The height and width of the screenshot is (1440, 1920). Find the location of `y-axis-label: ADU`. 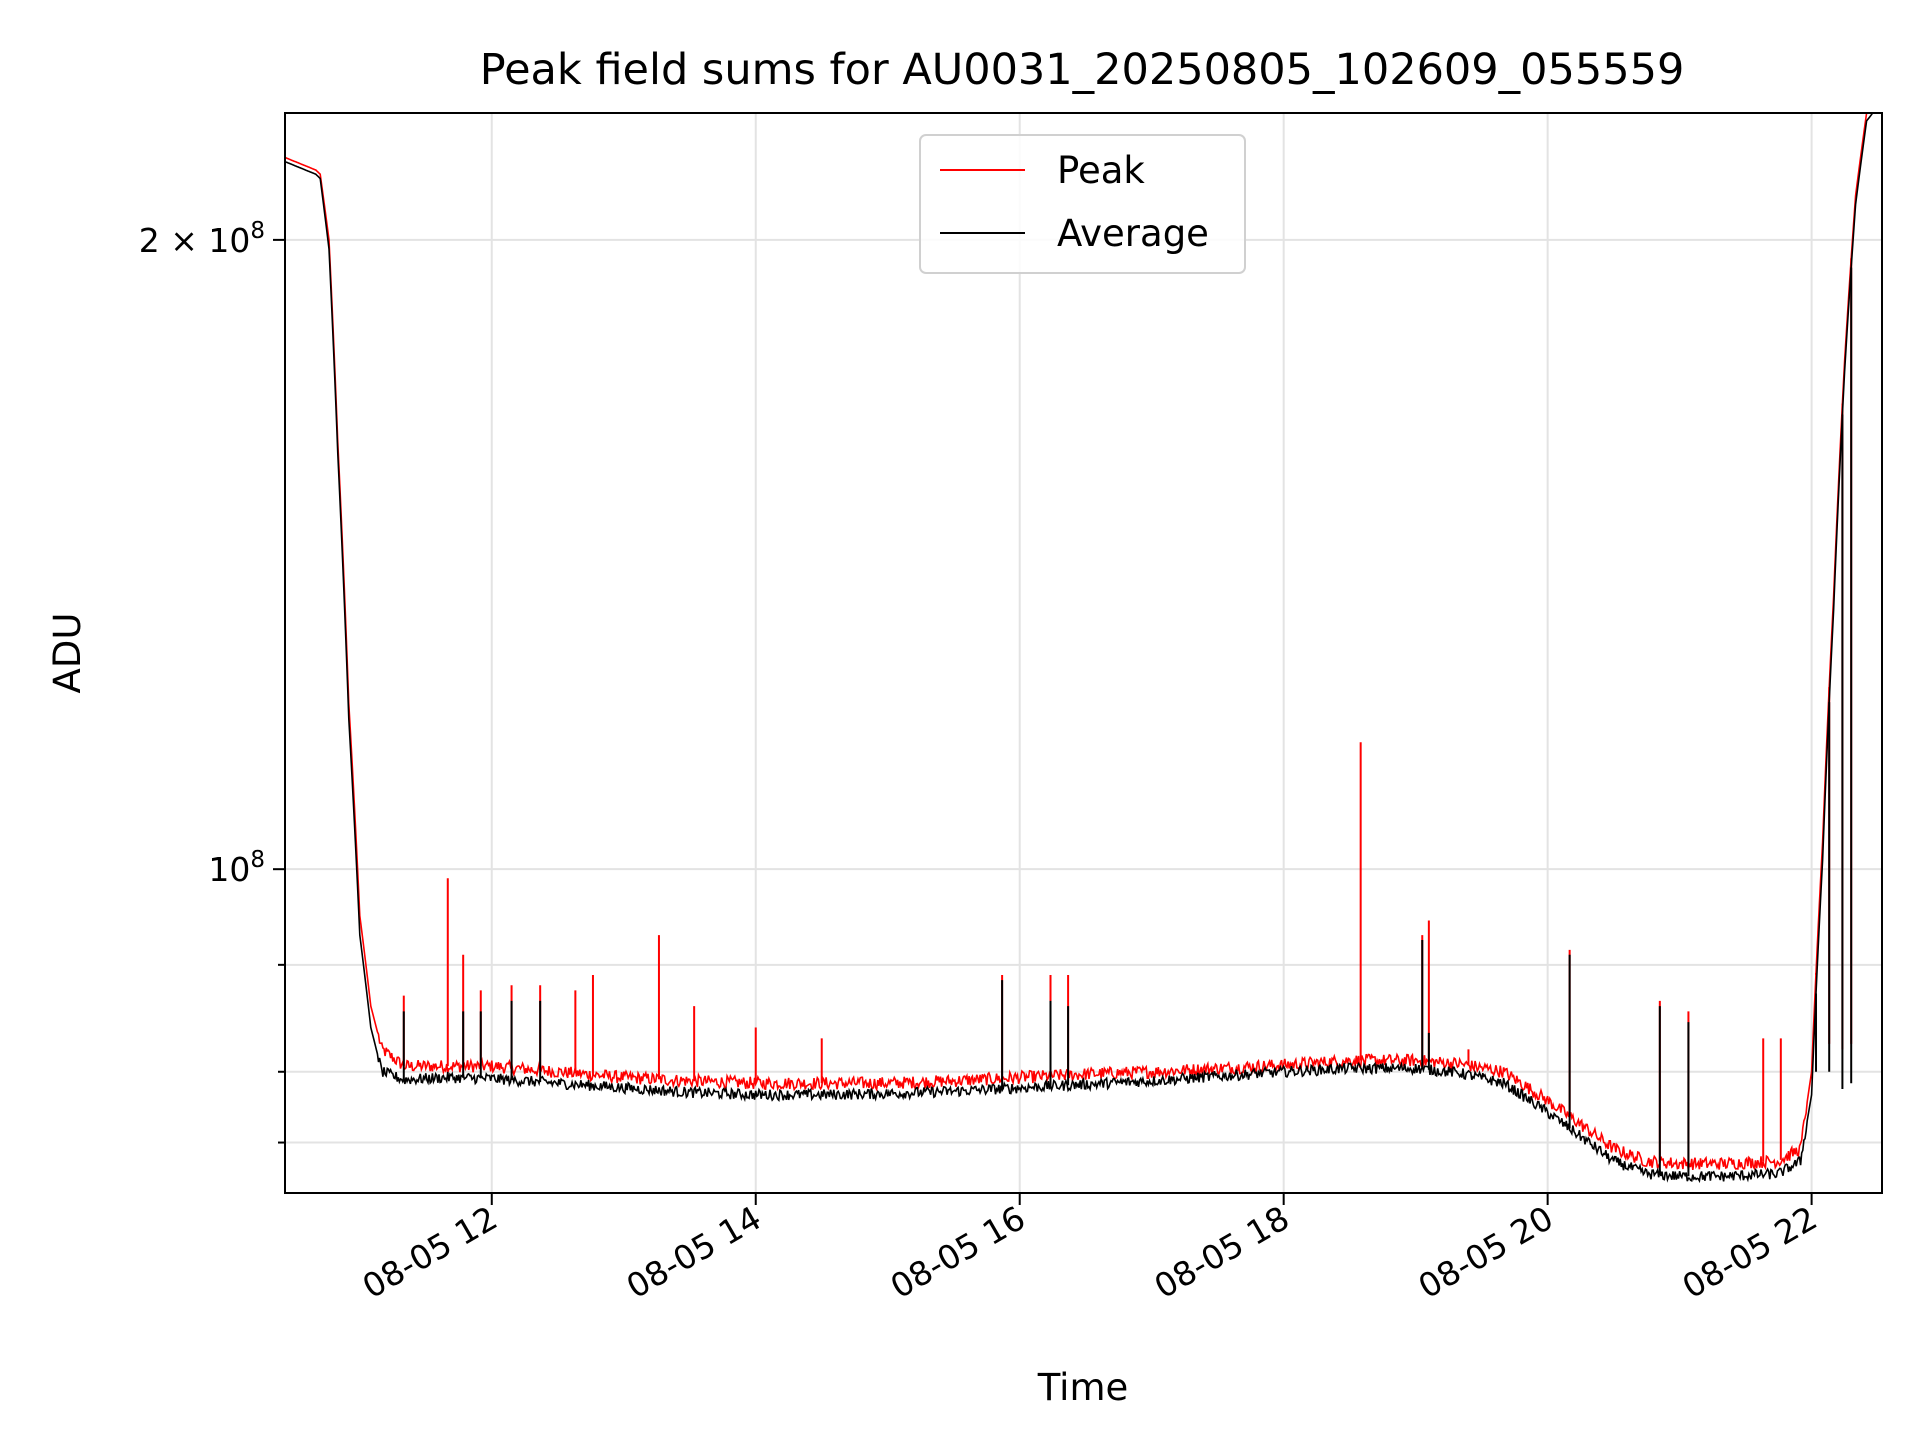

y-axis-label: ADU is located at coordinates (67, 653).